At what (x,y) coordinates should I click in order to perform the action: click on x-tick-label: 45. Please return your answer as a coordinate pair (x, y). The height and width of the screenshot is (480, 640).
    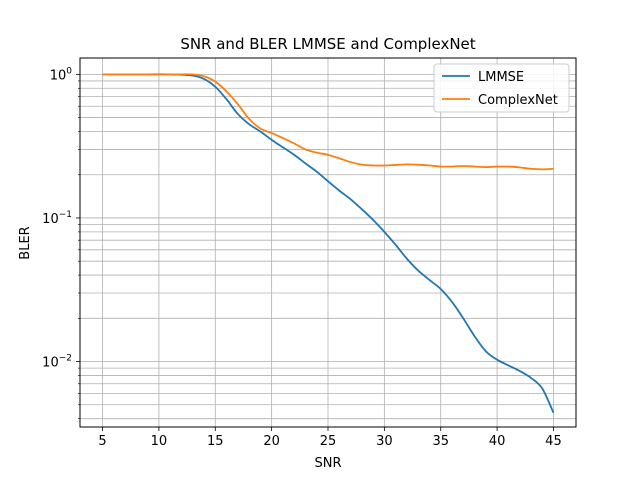
    Looking at the image, I should click on (553, 441).